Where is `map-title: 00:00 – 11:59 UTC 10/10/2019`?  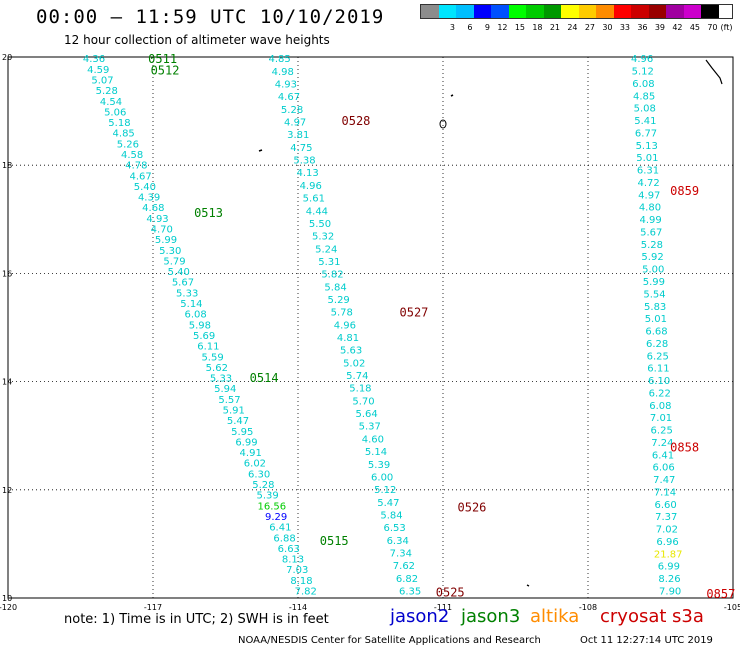
map-title: 00:00 – 11:59 UTC 10/10/2019 is located at coordinates (210, 17).